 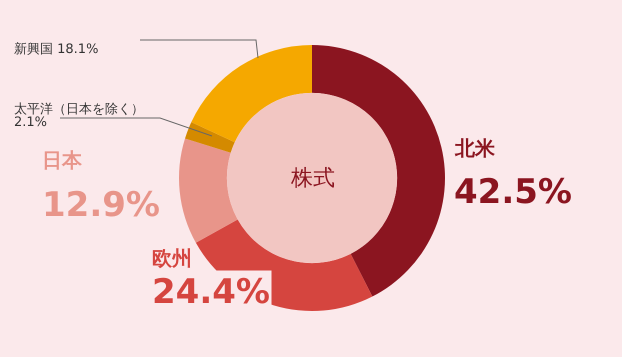 What do you see at coordinates (312, 178) in the screenshot?
I see `text: 株式` at bounding box center [312, 178].